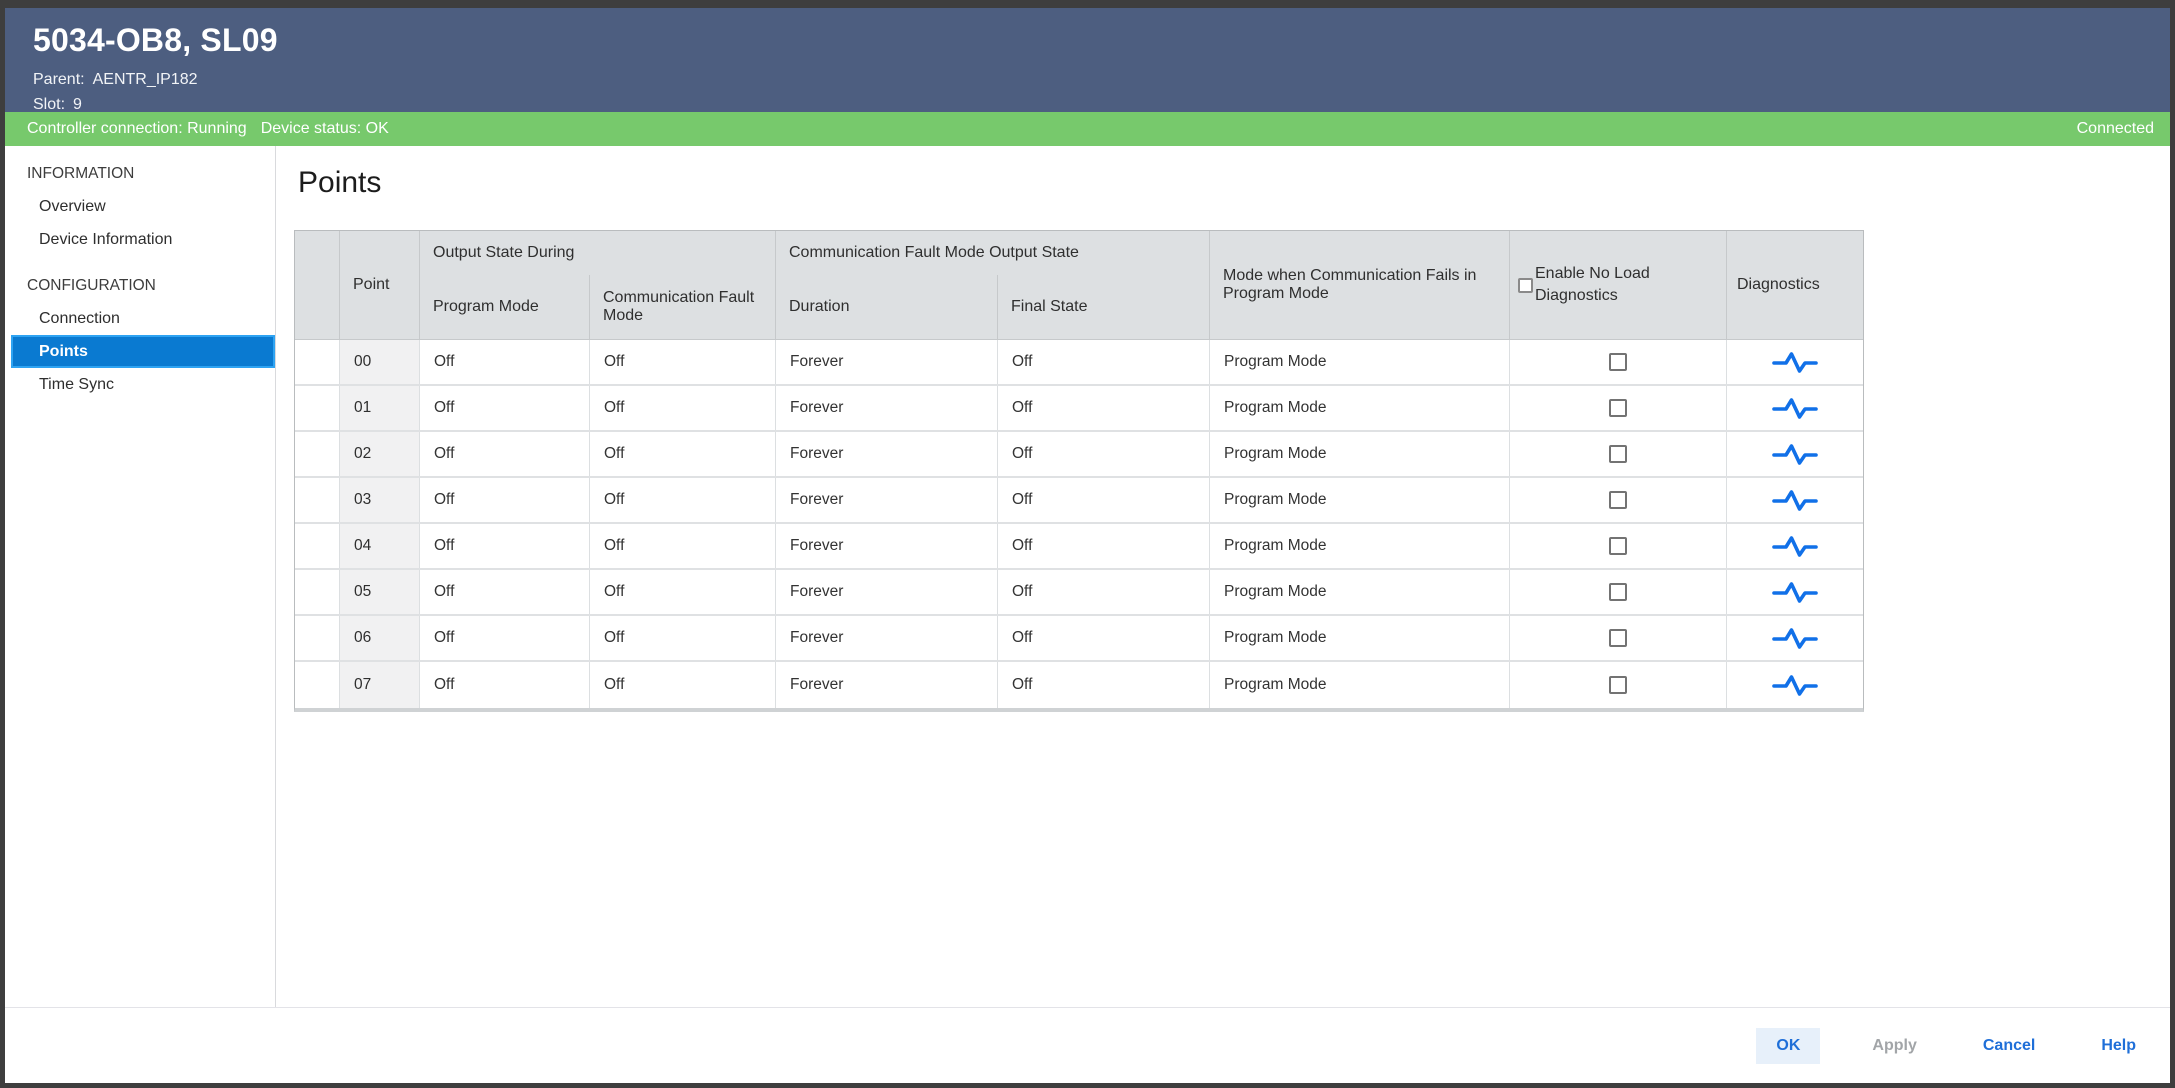  What do you see at coordinates (1788, 1045) in the screenshot?
I see `ok-button: OK` at bounding box center [1788, 1045].